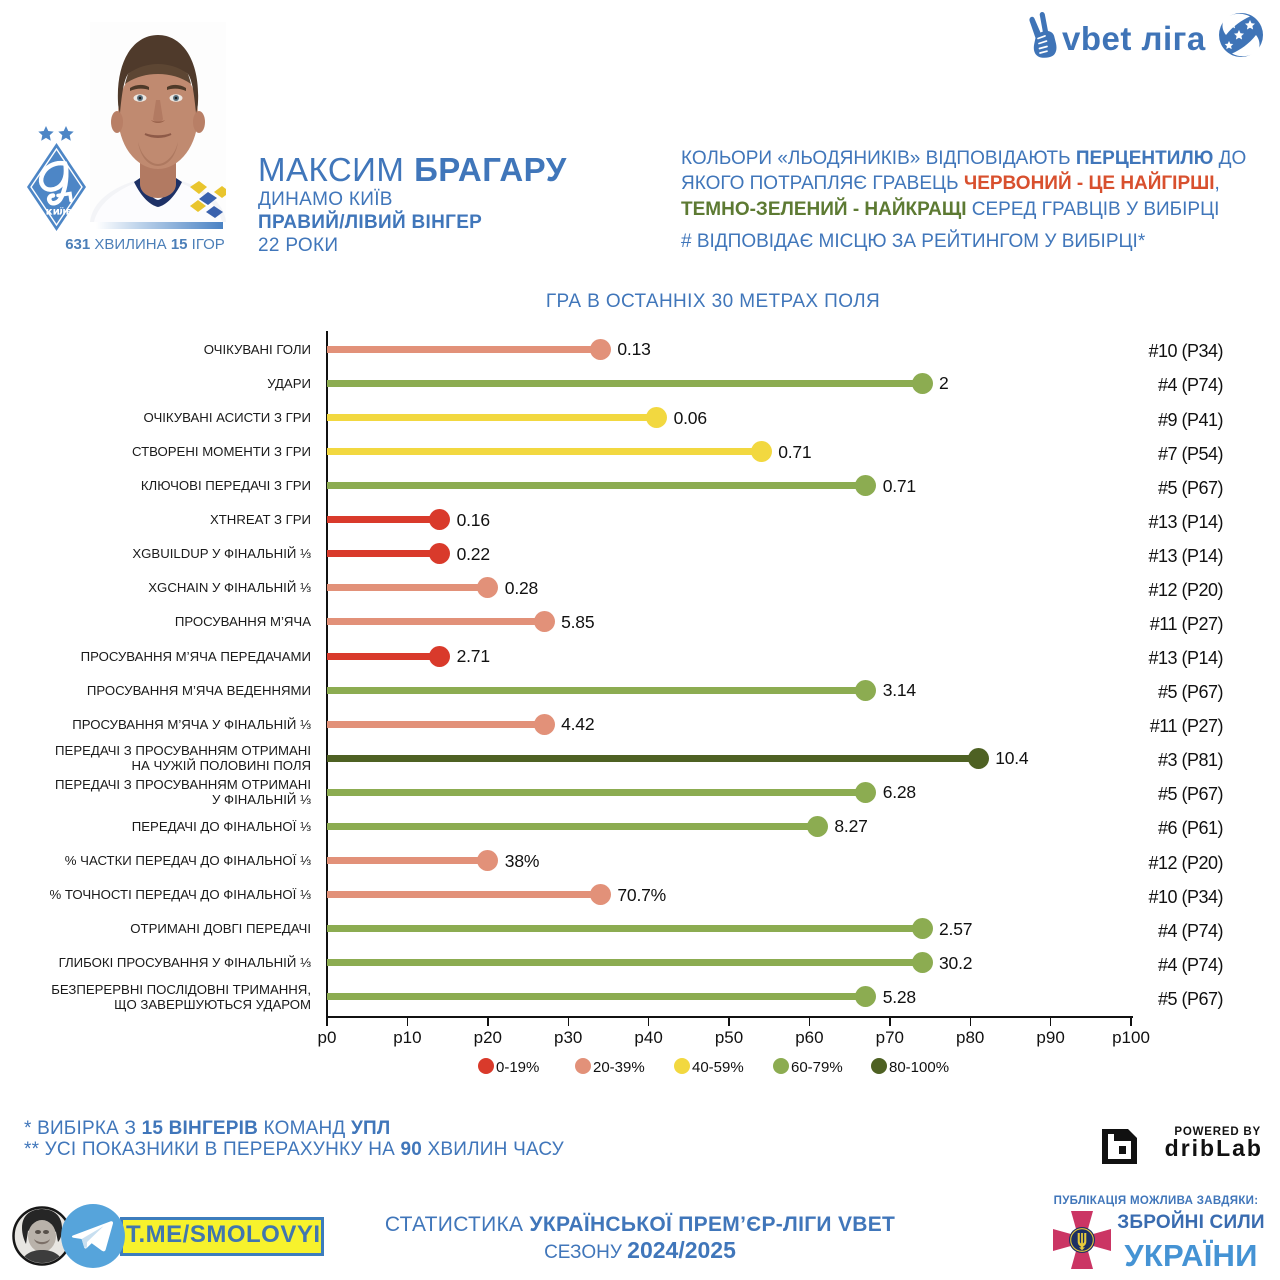 This screenshot has height=1280, width=1280. What do you see at coordinates (1134, 38) in the screenshot?
I see `svg-text: vbet ліга` at bounding box center [1134, 38].